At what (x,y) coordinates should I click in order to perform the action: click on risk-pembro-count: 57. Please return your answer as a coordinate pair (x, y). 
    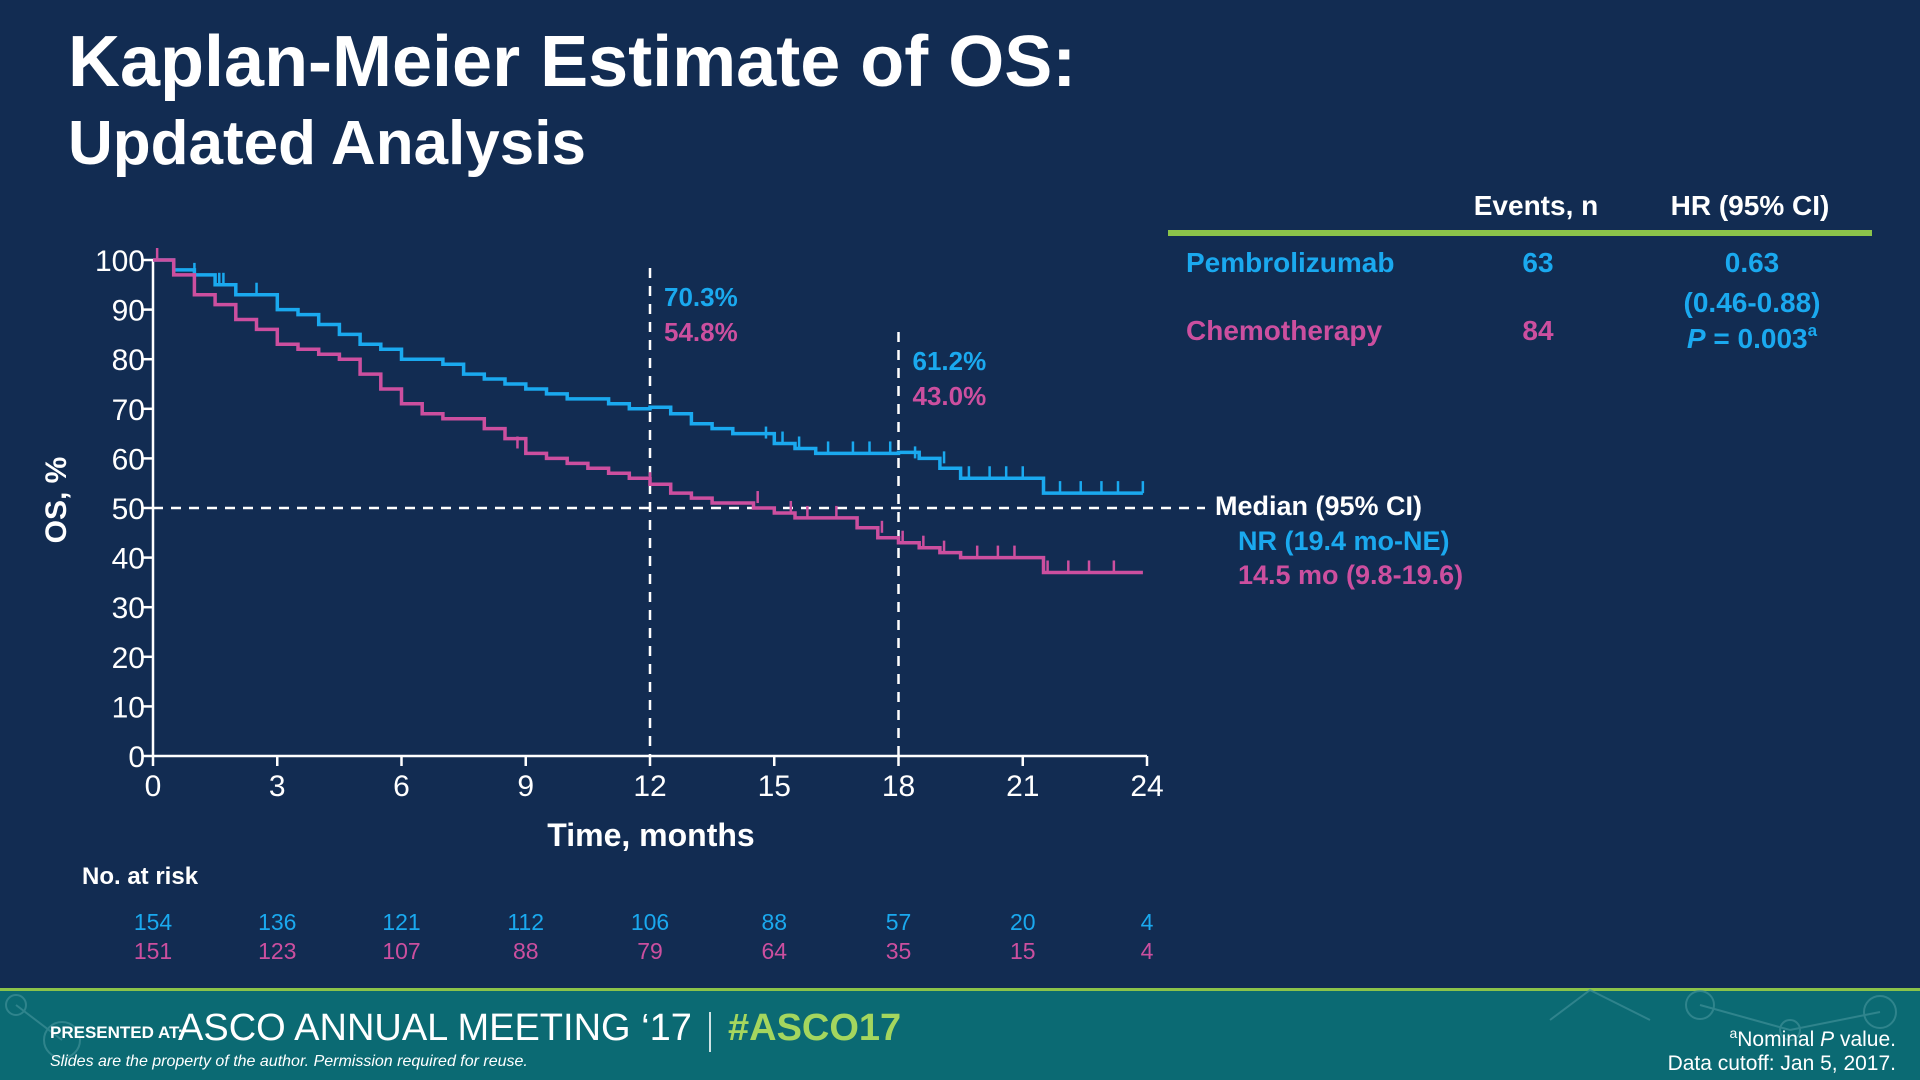
    Looking at the image, I should click on (899, 922).